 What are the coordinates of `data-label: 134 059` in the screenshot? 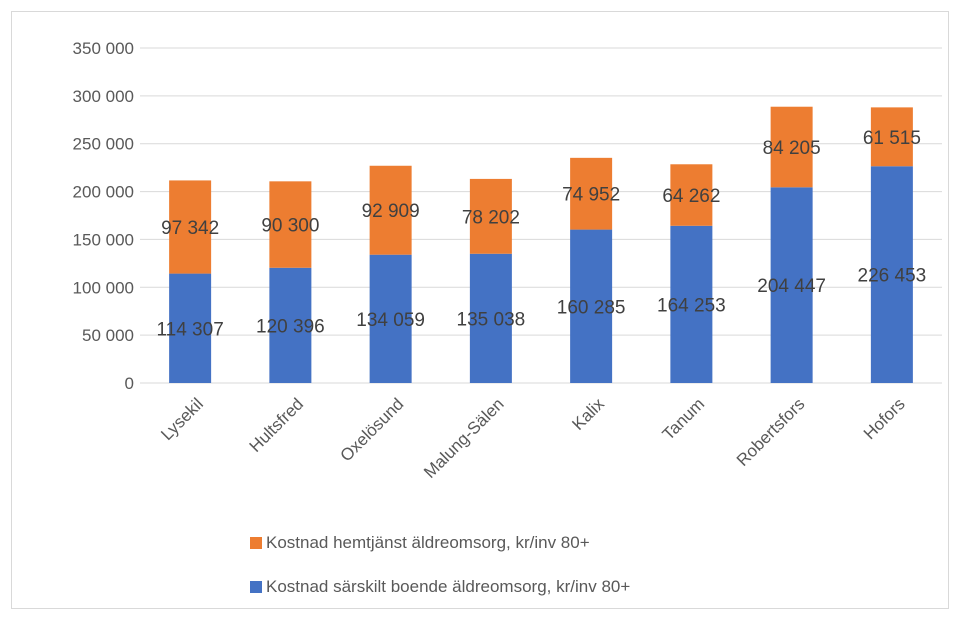 It's located at (390, 320).